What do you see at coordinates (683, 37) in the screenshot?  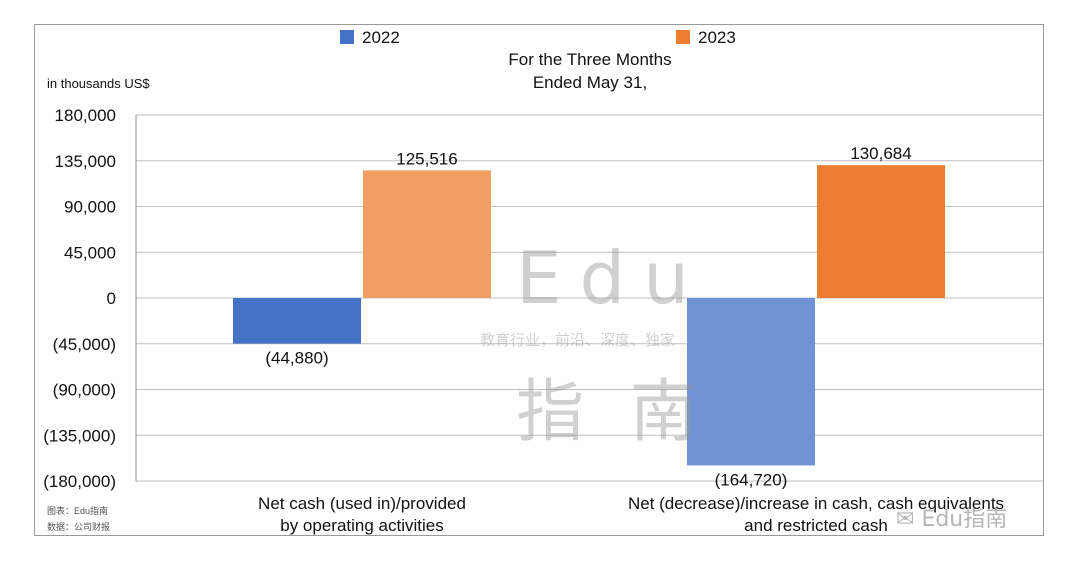 I see `legend-swatch-2023` at bounding box center [683, 37].